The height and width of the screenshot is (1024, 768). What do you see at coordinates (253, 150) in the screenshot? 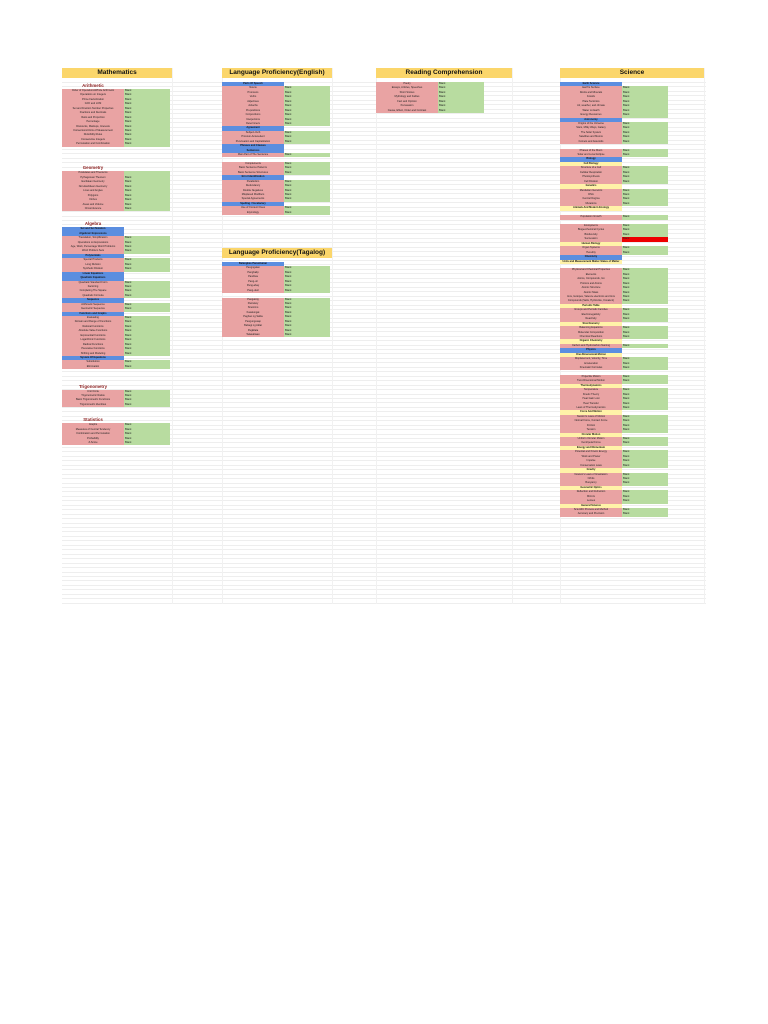
I see `topic-label: Sentences` at bounding box center [253, 150].